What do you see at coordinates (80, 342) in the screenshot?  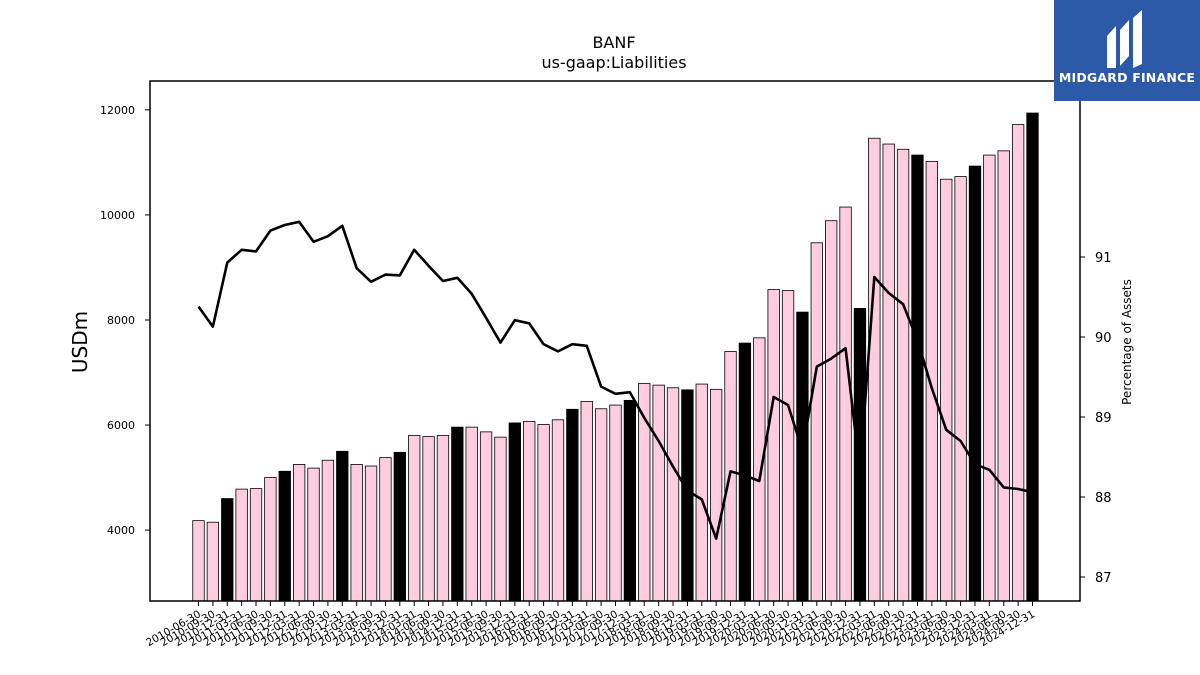 I see `y-axis-label: USDm` at bounding box center [80, 342].